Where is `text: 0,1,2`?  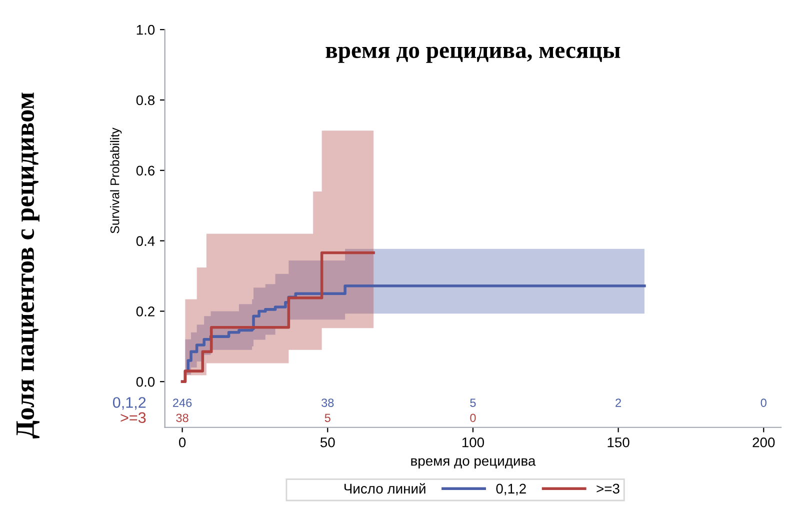 text: 0,1,2 is located at coordinates (129, 403).